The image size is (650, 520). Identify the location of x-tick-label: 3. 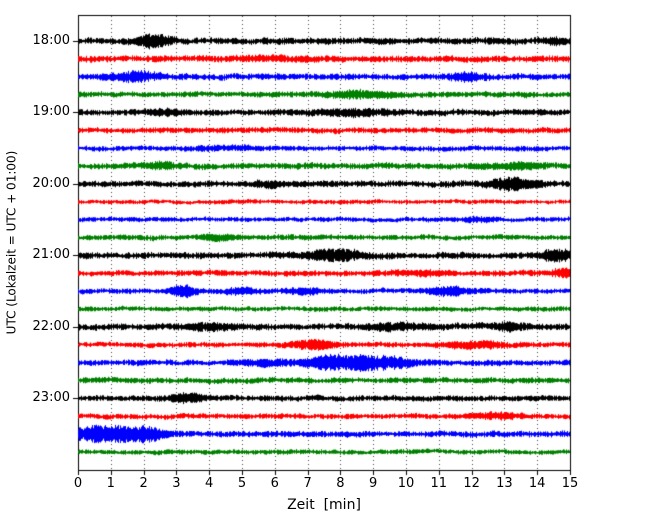
(176, 483).